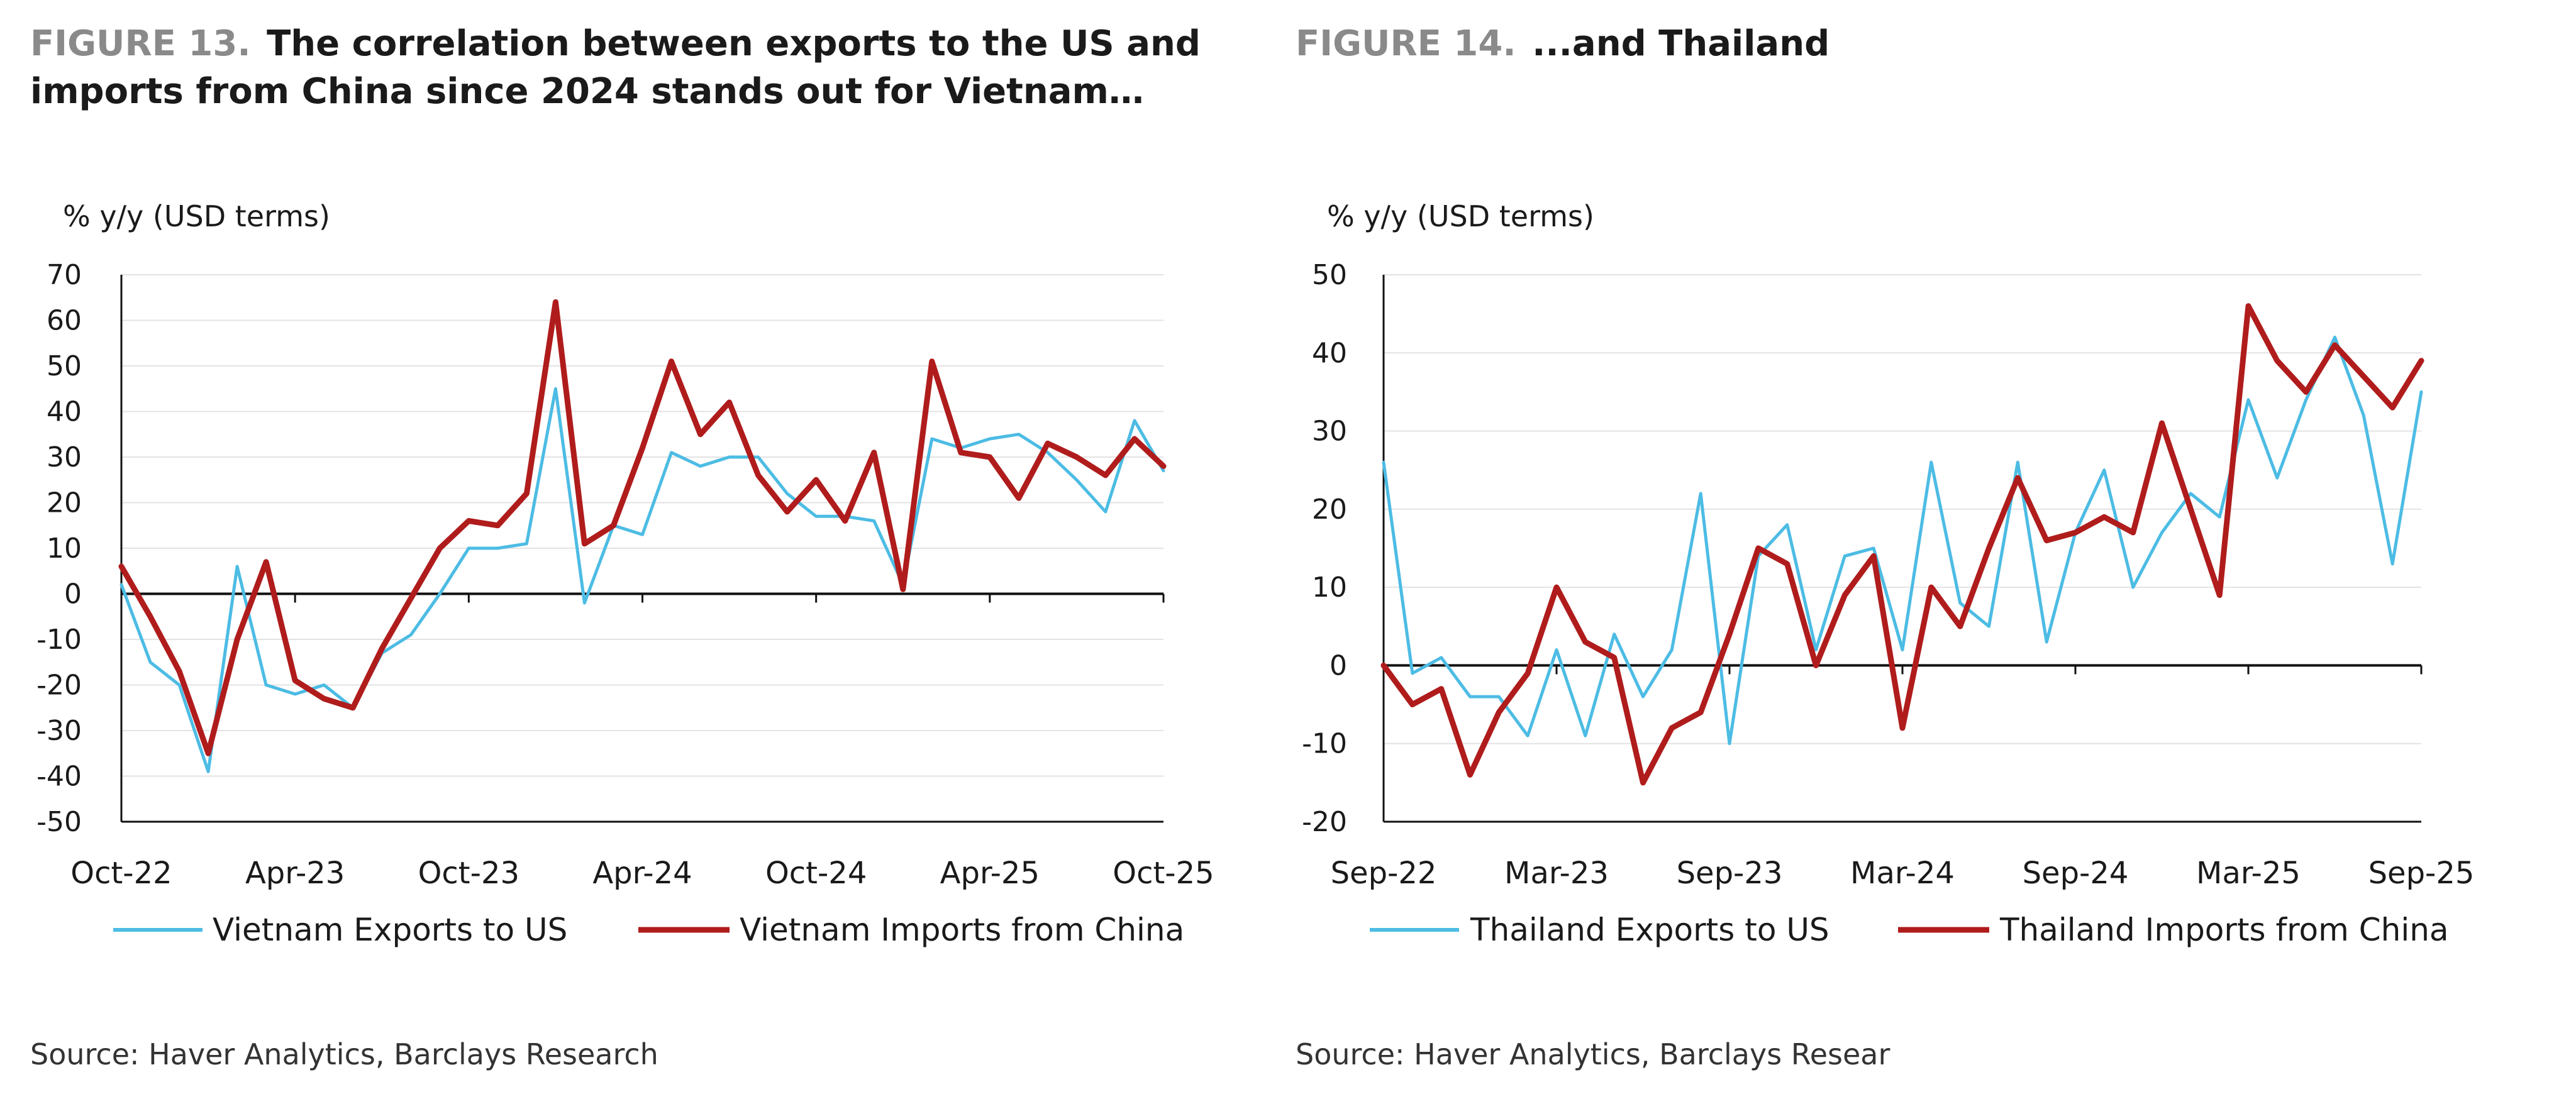 This screenshot has width=2576, height=1104. I want to click on legend-label-imports: Thailand Imports from China, so click(2224, 930).